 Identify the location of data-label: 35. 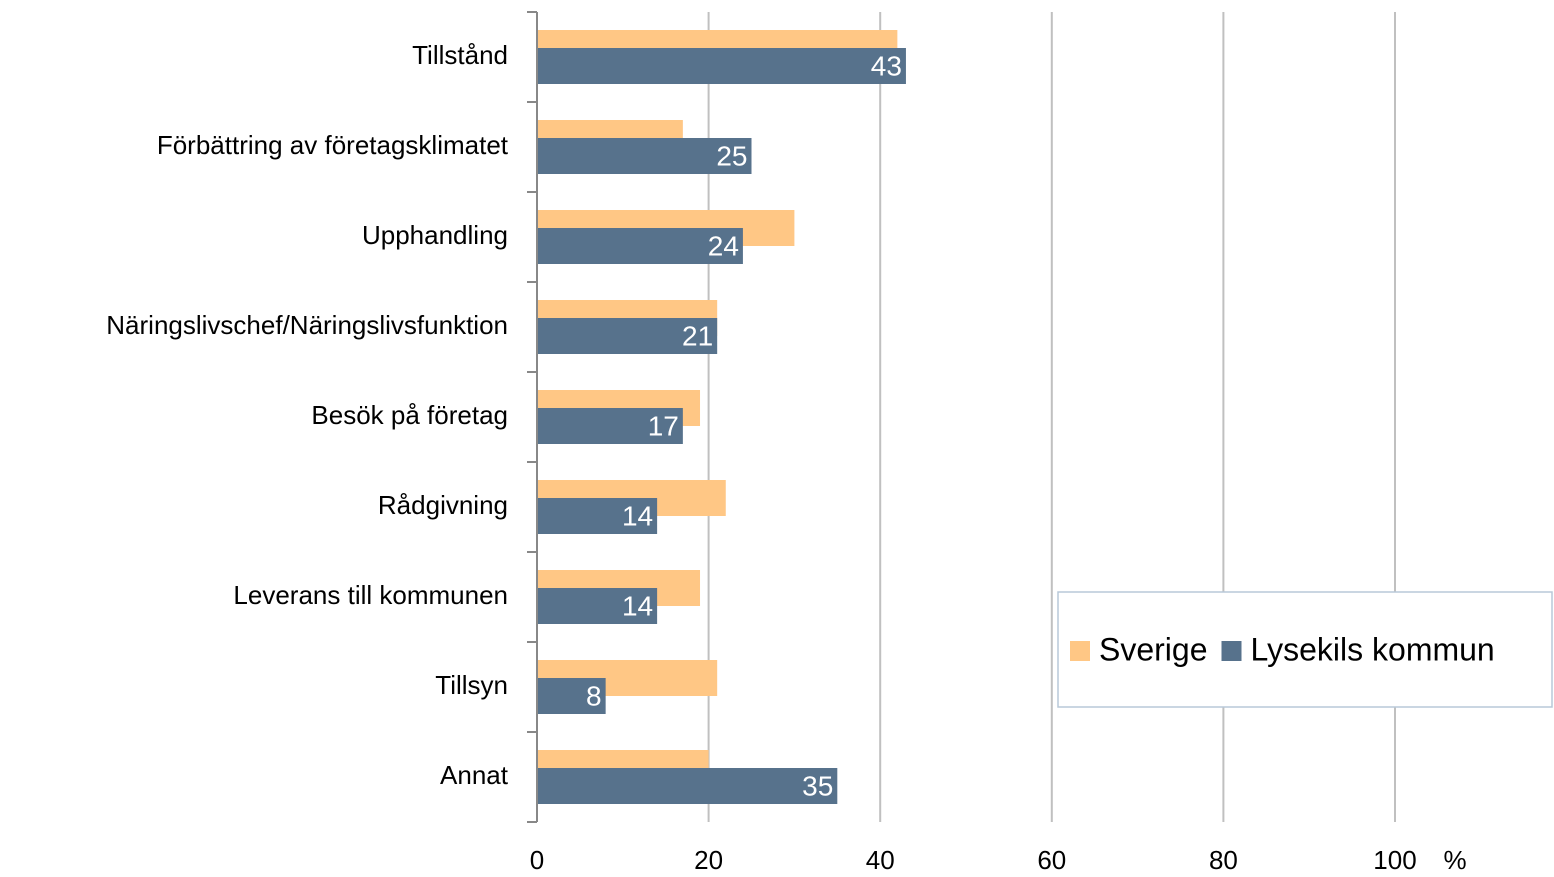
(817, 785).